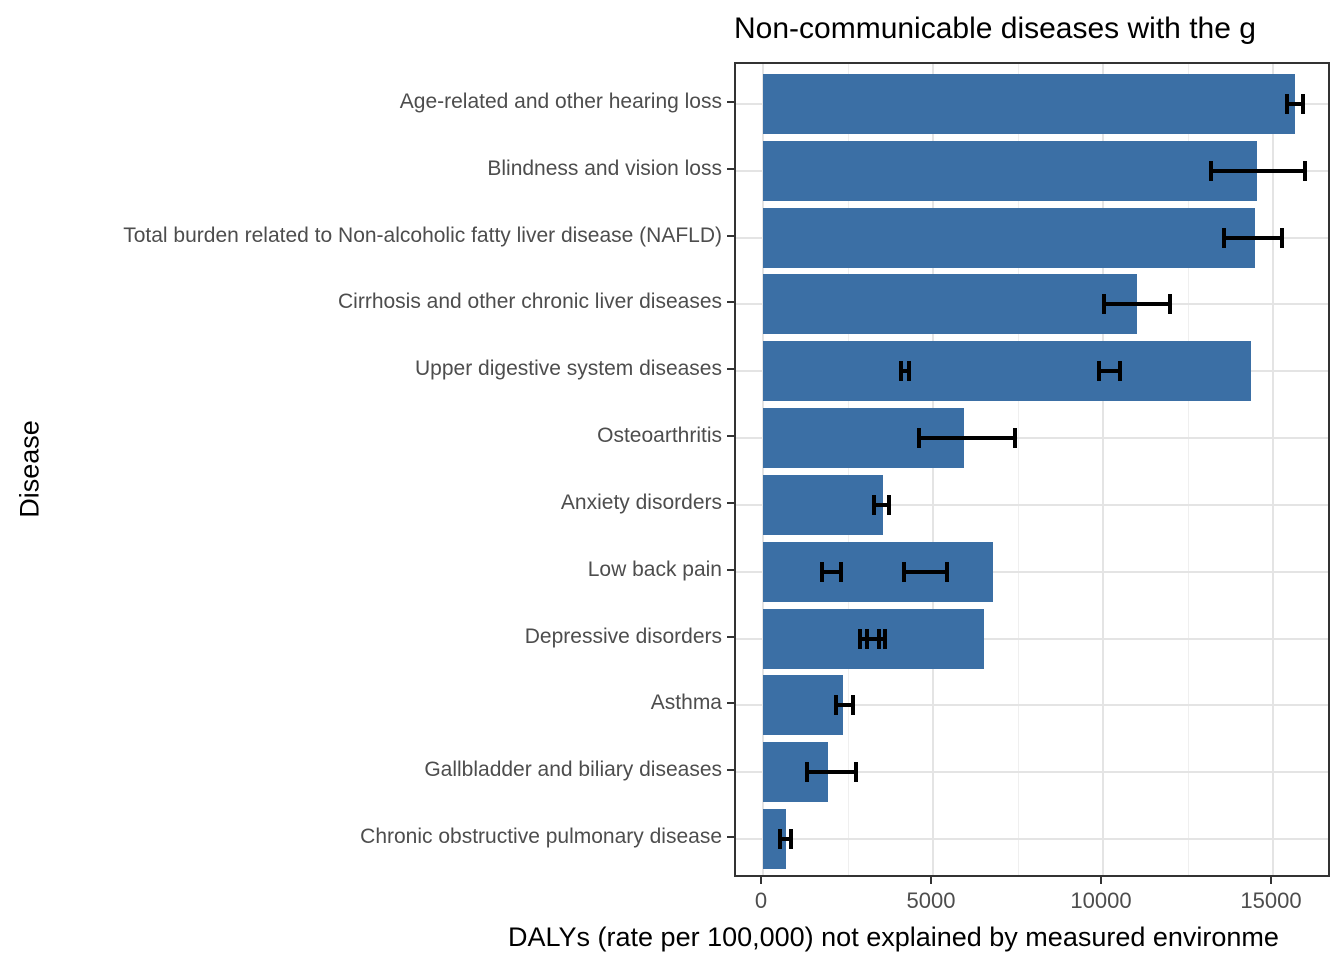 The image size is (1344, 960). What do you see at coordinates (1101, 900) in the screenshot?
I see `x-tick-label: 10000` at bounding box center [1101, 900].